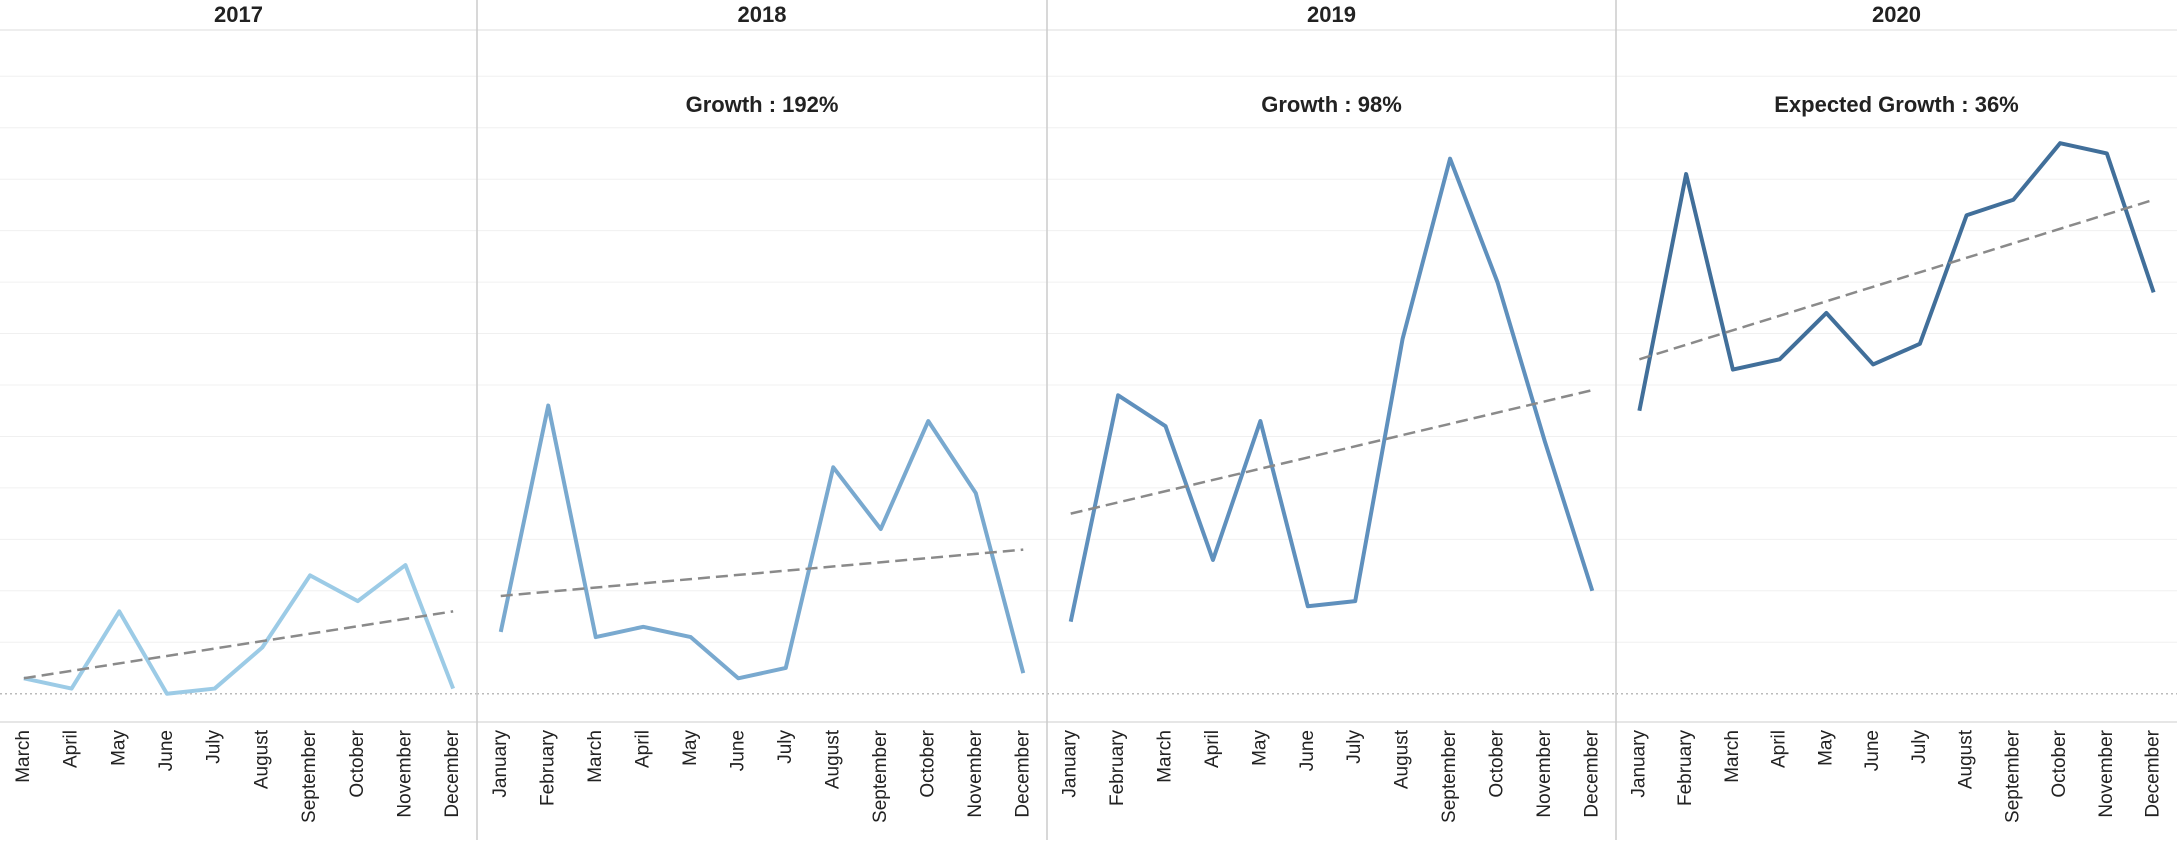 This screenshot has width=2177, height=847. What do you see at coordinates (1331, 14) in the screenshot?
I see `panel-title: 2019` at bounding box center [1331, 14].